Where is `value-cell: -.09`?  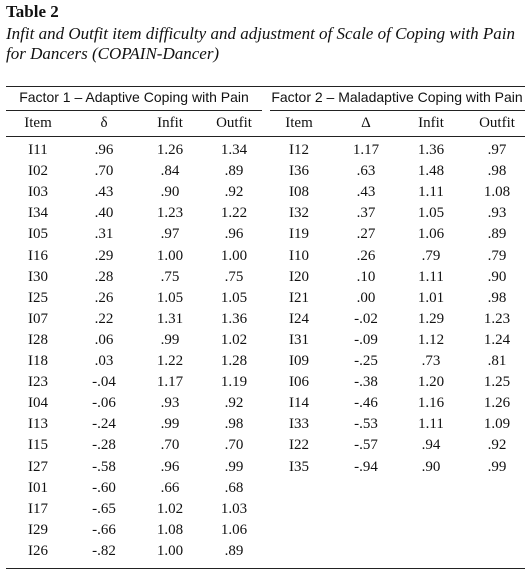 value-cell: -.09 is located at coordinates (366, 339).